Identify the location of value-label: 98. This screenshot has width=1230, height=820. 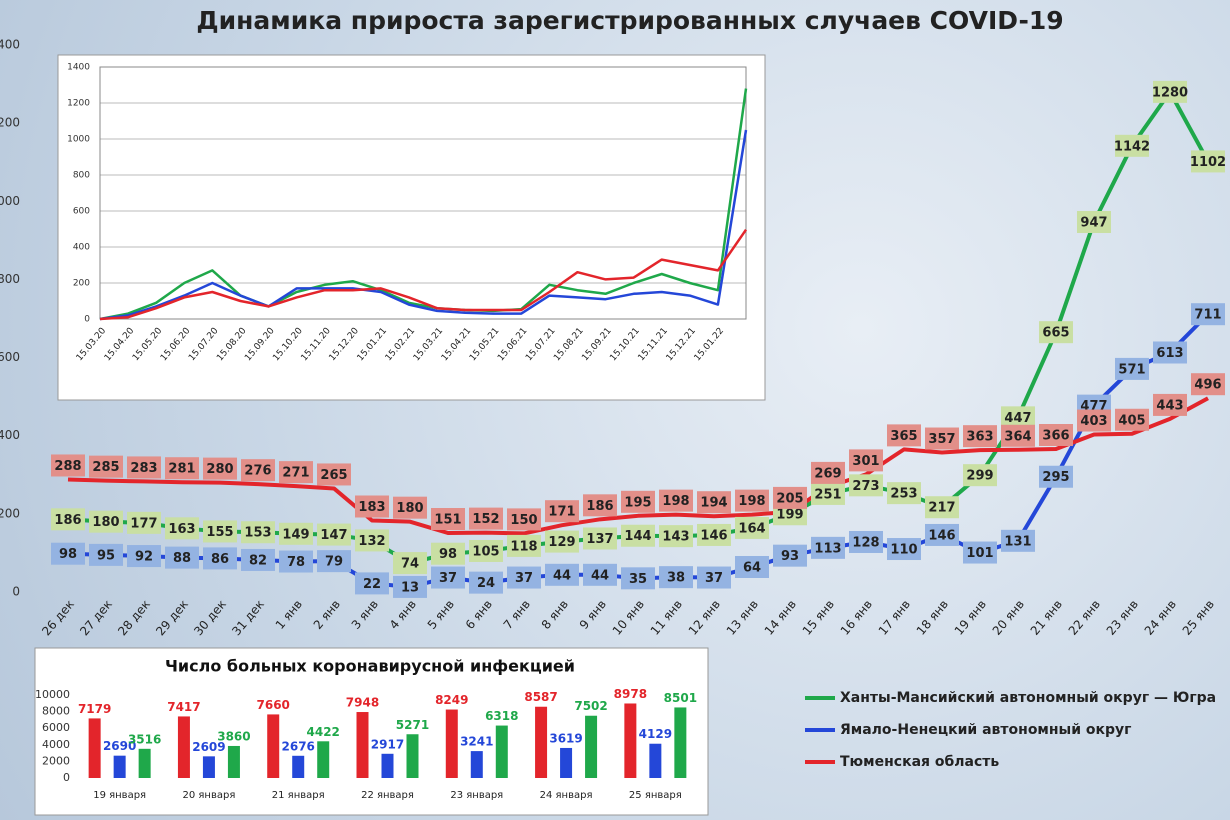
(448, 554).